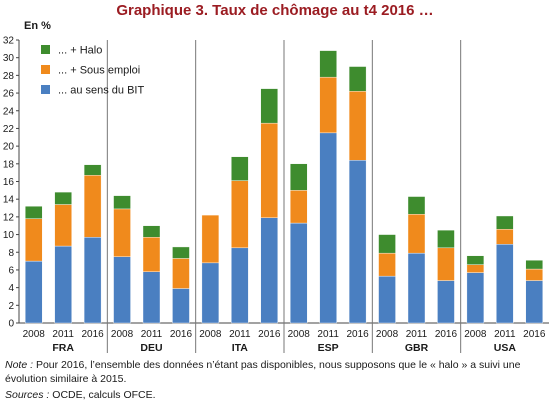  I want to click on y-tick-label: 30, so click(9, 58).